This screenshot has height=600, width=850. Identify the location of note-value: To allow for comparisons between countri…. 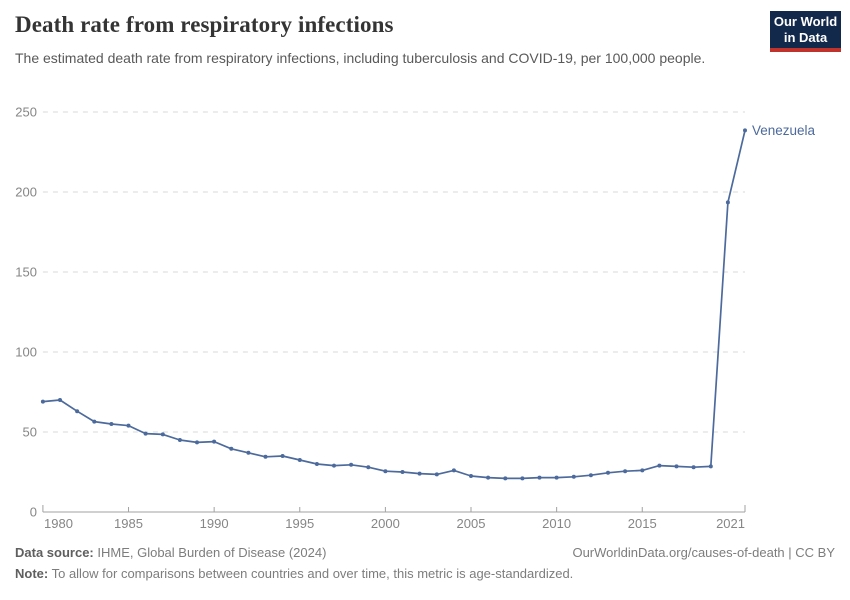
(311, 573).